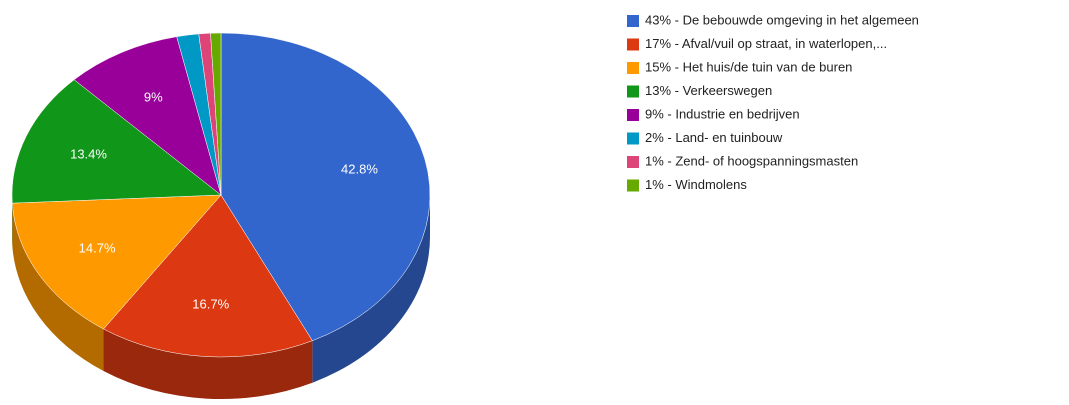 The height and width of the screenshot is (405, 1069). What do you see at coordinates (696, 184) in the screenshot?
I see `legend-label: 1% - Windmolens` at bounding box center [696, 184].